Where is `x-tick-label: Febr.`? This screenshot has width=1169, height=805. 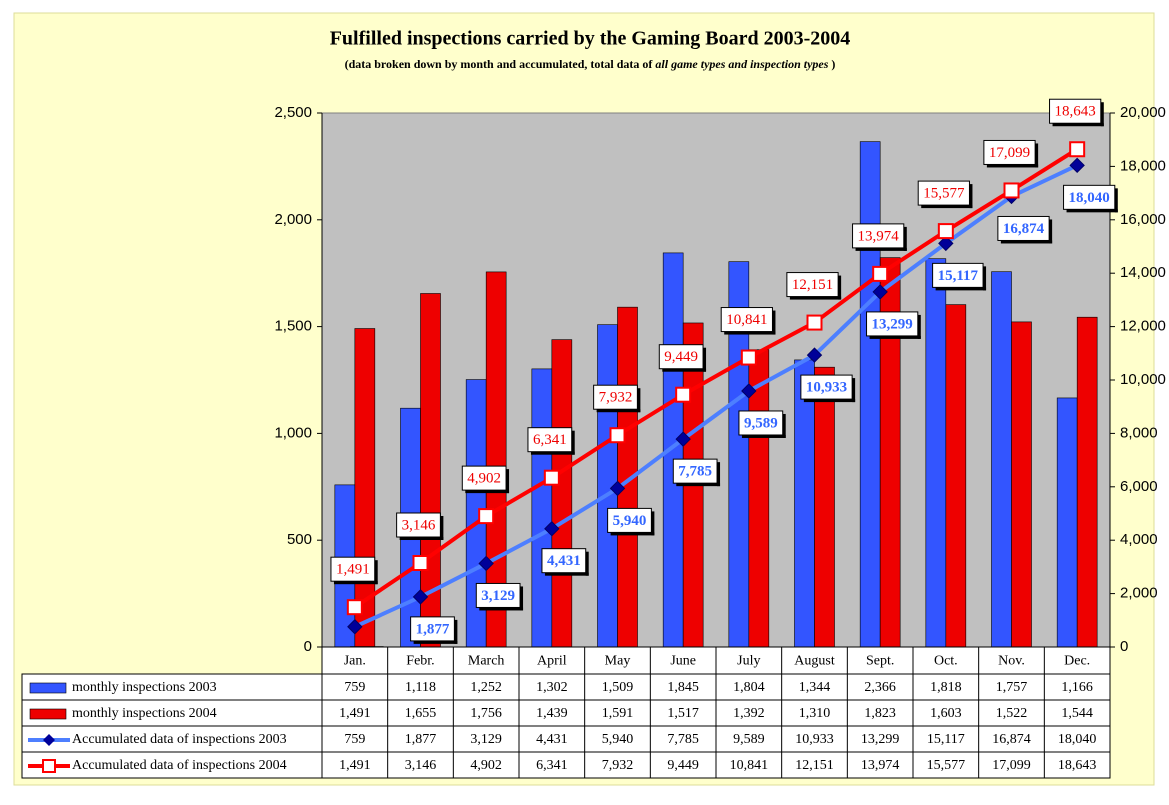
x-tick-label: Febr. is located at coordinates (420, 661).